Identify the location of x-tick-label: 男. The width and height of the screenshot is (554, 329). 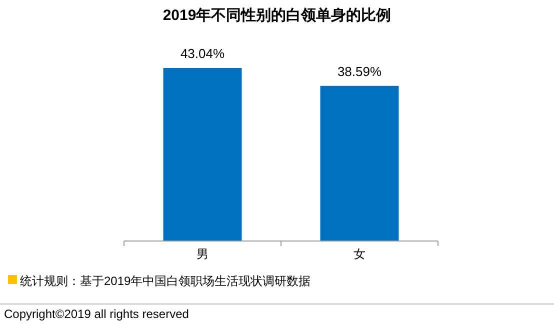
(202, 254).